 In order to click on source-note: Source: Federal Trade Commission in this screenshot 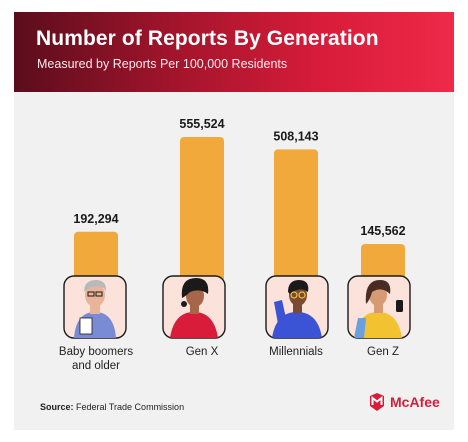, I will do `click(112, 407)`.